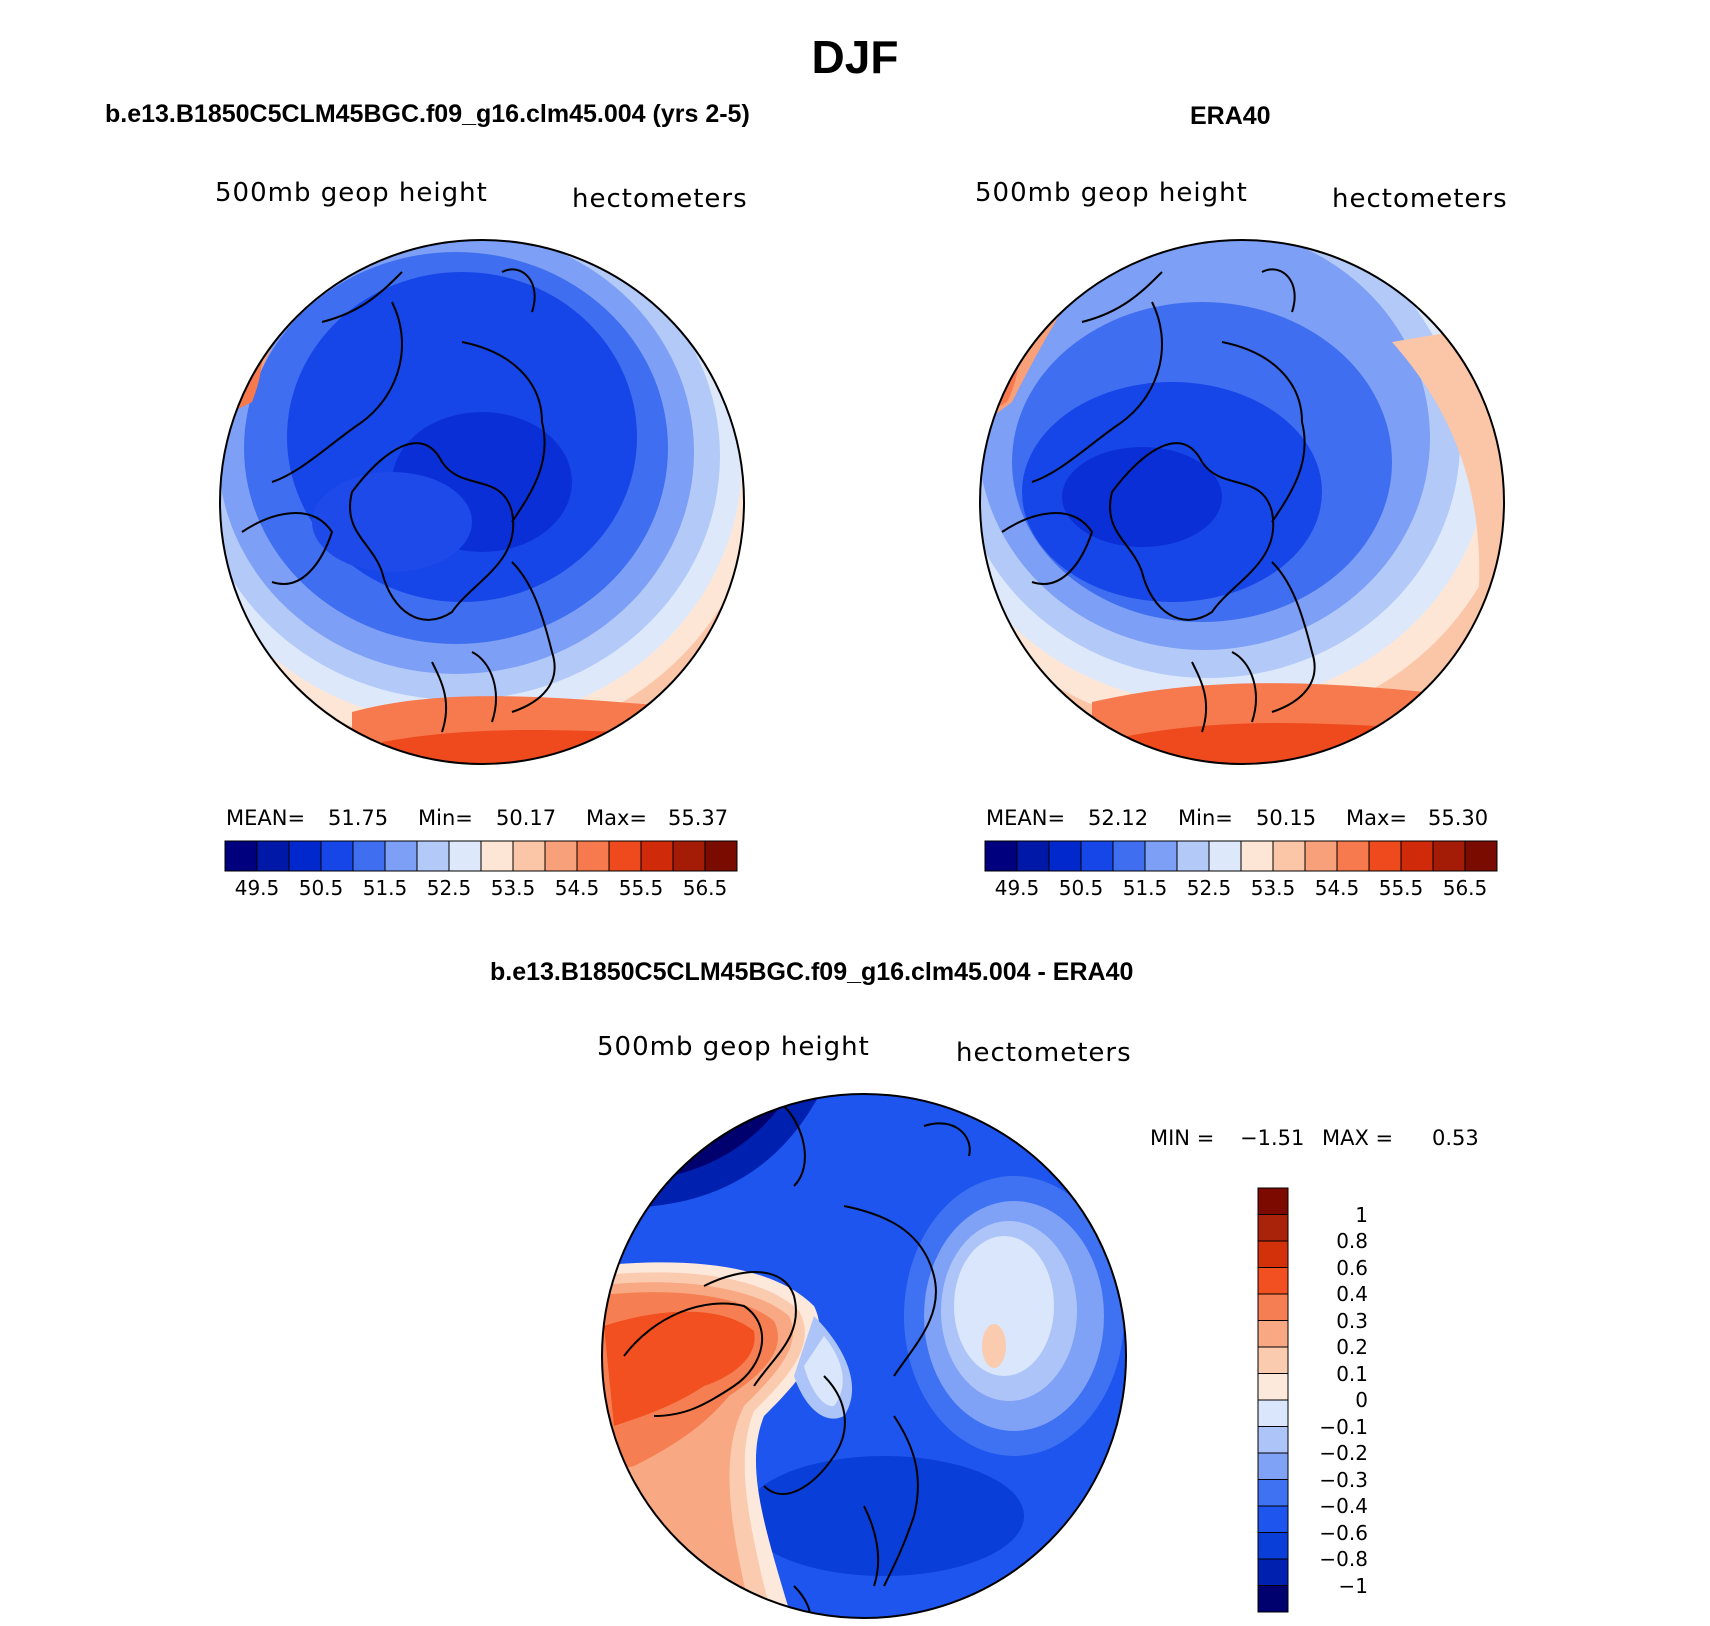 Image resolution: width=1710 pixels, height=1626 pixels. I want to click on obs-colorbar-tick-label: 54.5, so click(1337, 888).